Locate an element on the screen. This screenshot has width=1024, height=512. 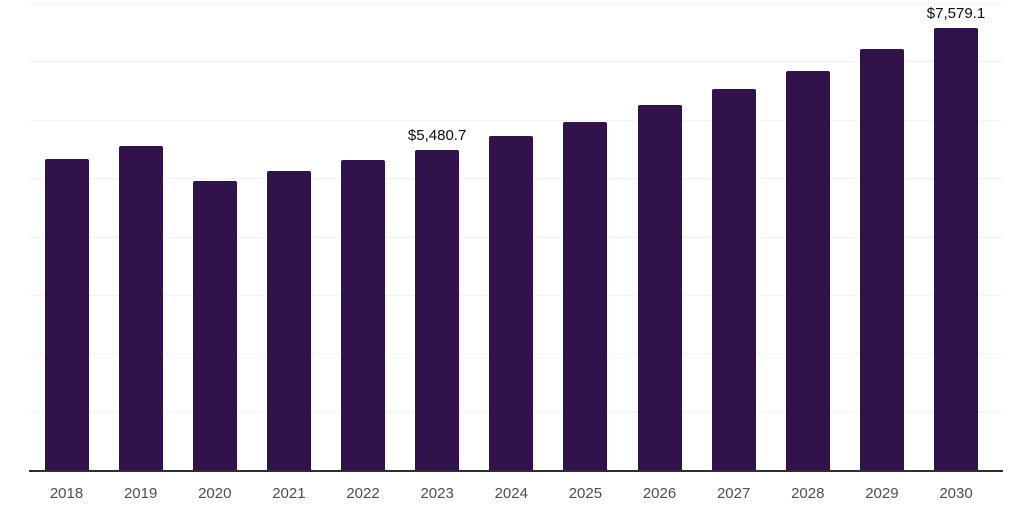
x-axis-label-2022: 2022 is located at coordinates (363, 493).